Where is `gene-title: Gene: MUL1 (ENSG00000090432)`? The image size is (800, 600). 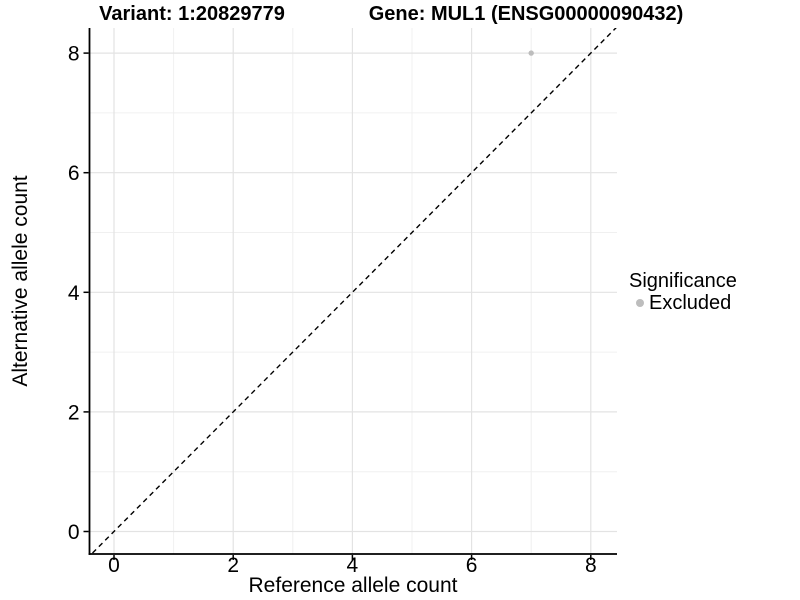 gene-title: Gene: MUL1 (ENSG00000090432) is located at coordinates (526, 14).